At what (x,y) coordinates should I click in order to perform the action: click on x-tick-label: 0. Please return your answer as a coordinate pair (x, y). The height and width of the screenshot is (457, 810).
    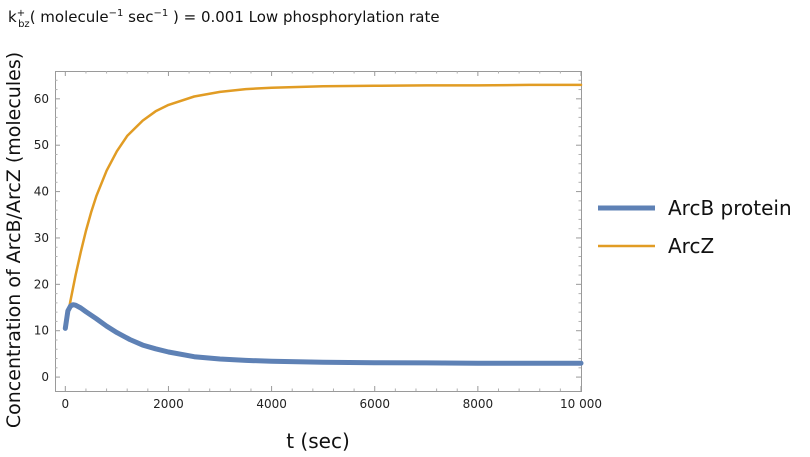
    Looking at the image, I should click on (65, 404).